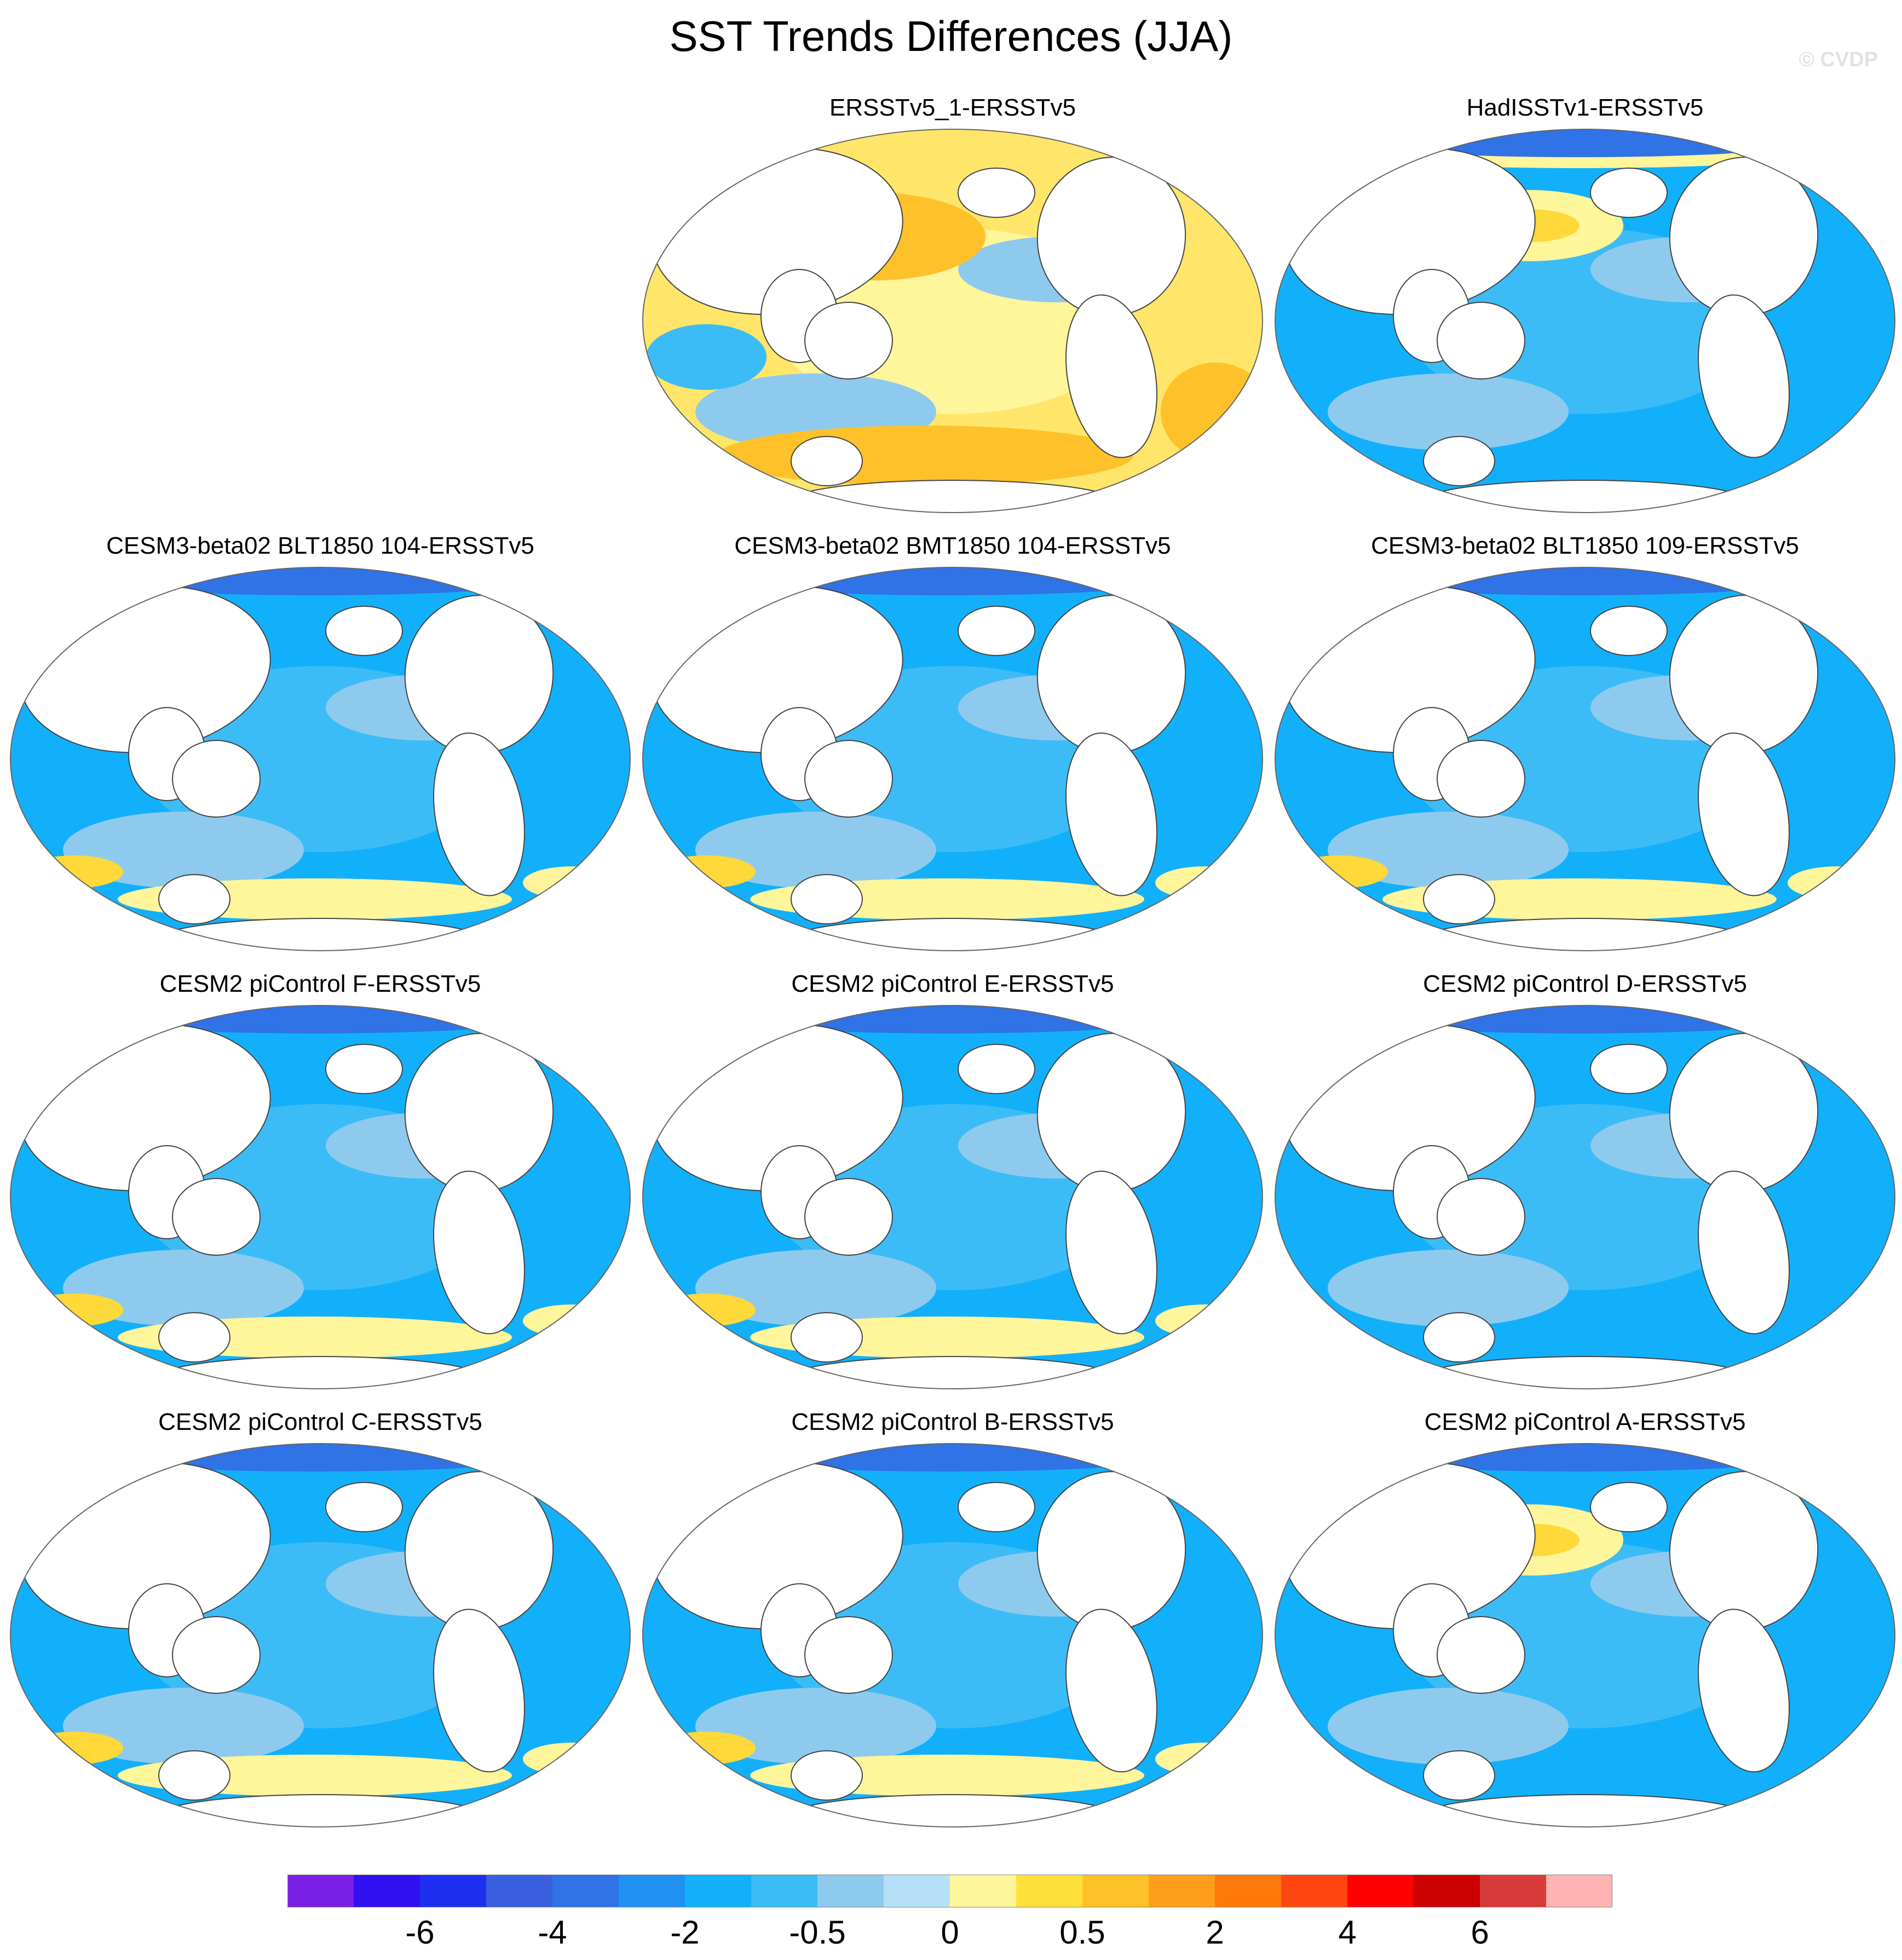 The height and width of the screenshot is (1960, 1902). Describe the element at coordinates (952, 107) in the screenshot. I see `panel-title: ERSSTv5_1-ERSSTv5` at that location.